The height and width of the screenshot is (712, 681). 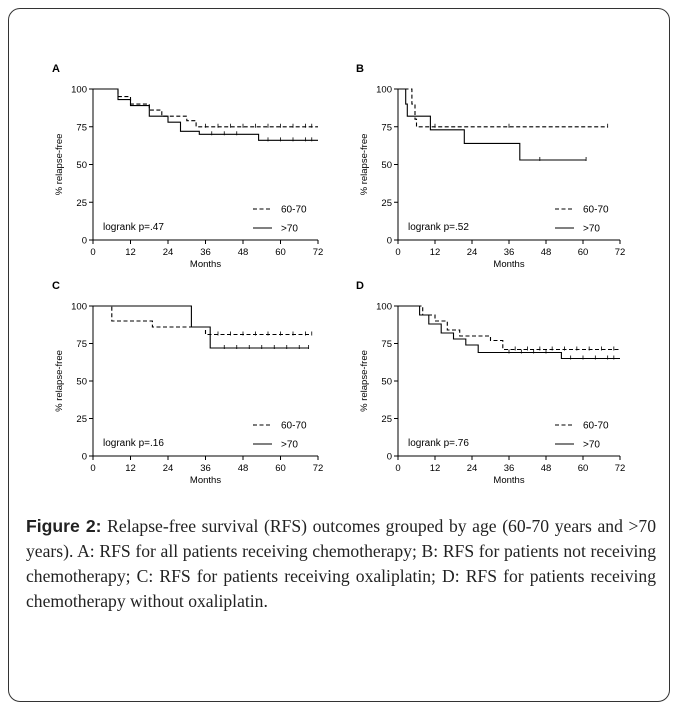 What do you see at coordinates (56, 286) in the screenshot?
I see `panel-label: C` at bounding box center [56, 286].